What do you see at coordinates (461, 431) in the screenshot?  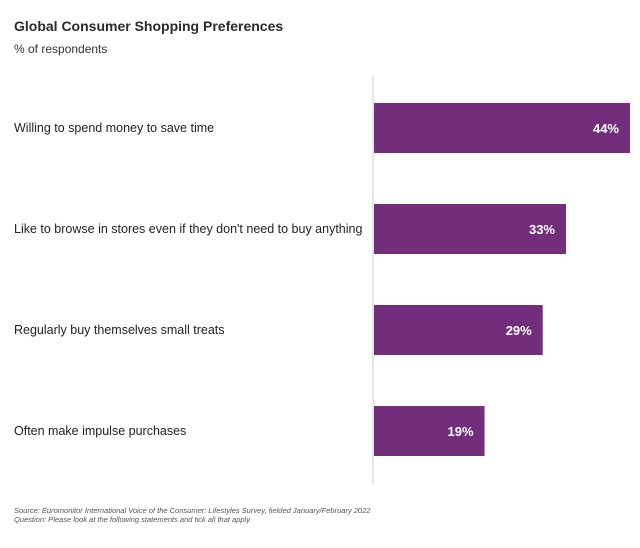 I see `value-label: 19%` at bounding box center [461, 431].